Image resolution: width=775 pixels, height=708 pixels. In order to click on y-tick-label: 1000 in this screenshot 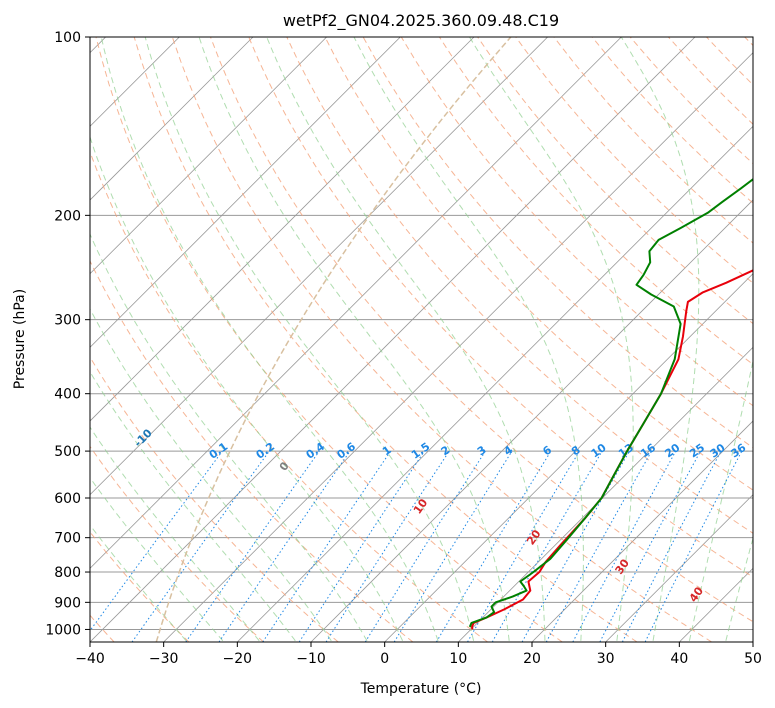, I will do `click(63, 630)`.